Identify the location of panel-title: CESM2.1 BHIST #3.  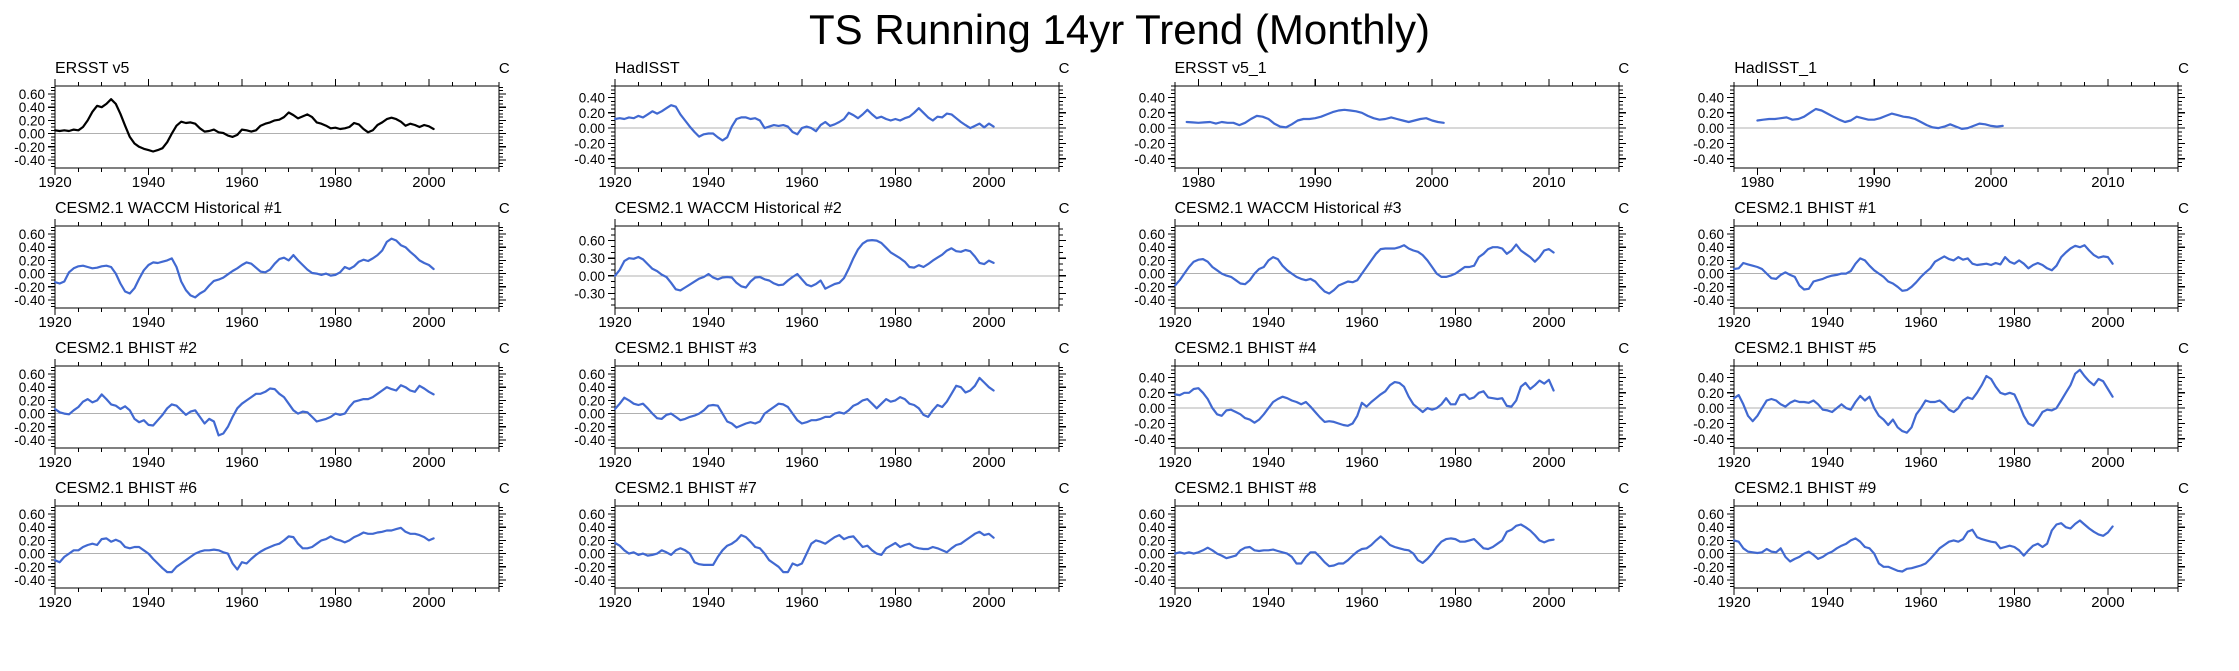
(685, 348).